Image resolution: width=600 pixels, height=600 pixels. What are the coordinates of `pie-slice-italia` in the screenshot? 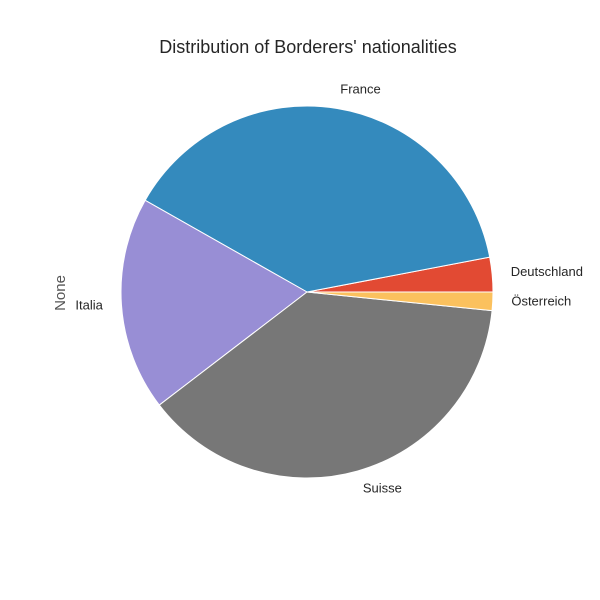 It's located at (214, 302).